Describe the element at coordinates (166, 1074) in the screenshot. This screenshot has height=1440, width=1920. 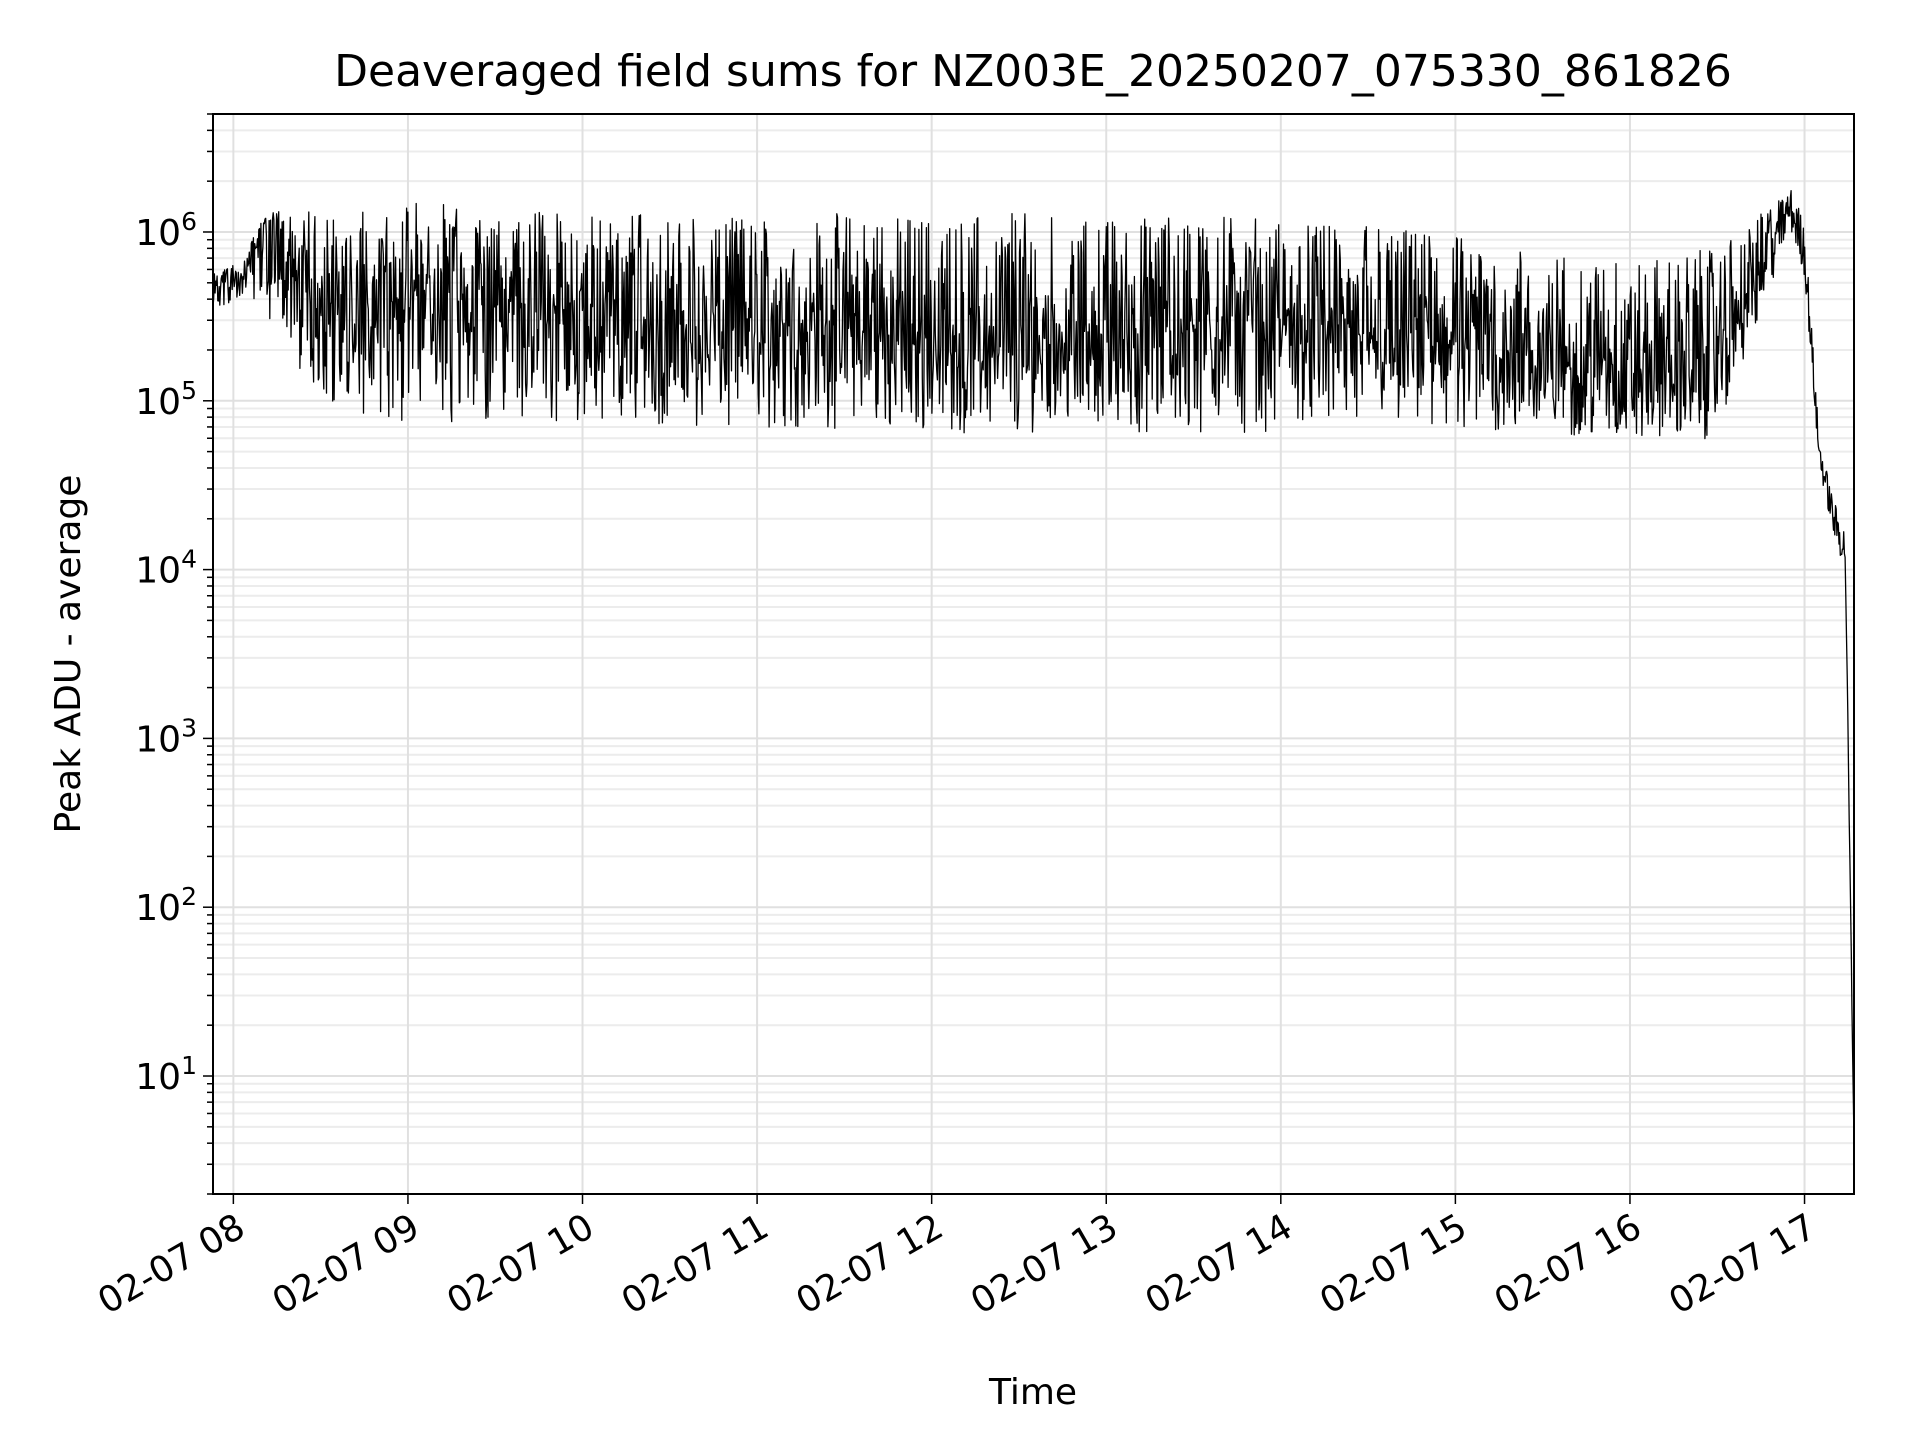
I see `y-tick-label: 10¹` at that location.